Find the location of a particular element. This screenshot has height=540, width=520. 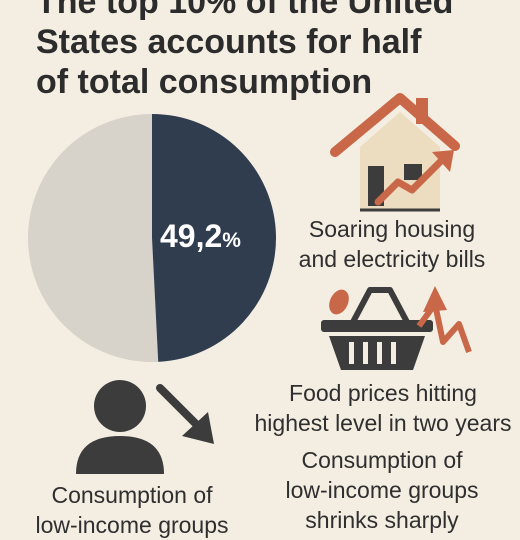

consumption-caption-line-1: Consumption of is located at coordinates (382, 460).